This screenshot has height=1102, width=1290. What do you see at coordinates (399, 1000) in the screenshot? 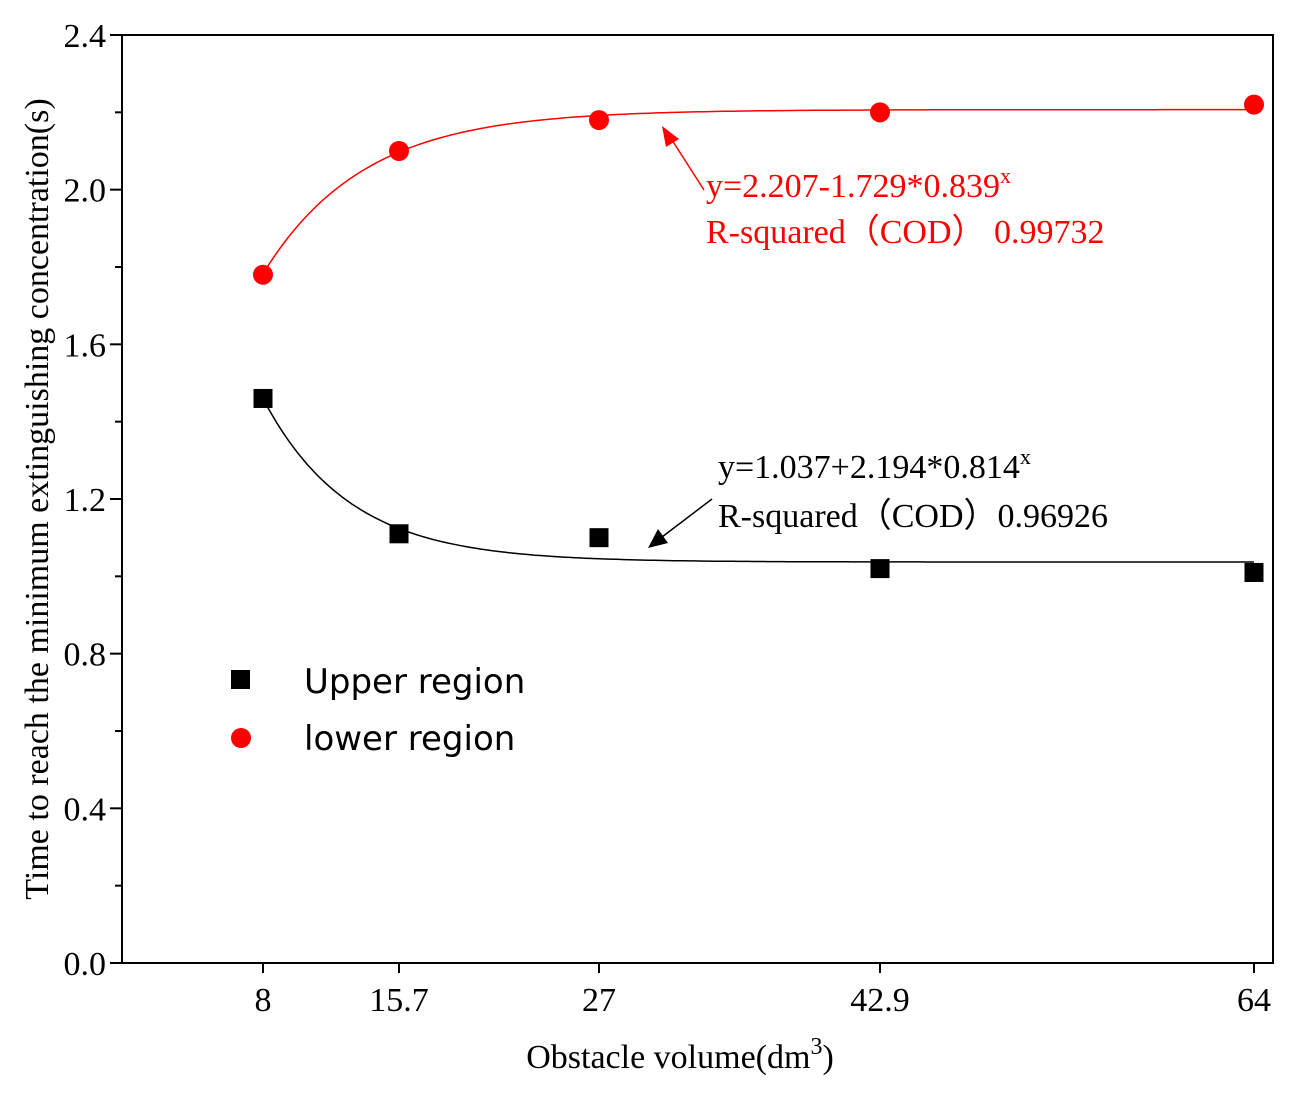
I see `x-tick-label: 15.7` at bounding box center [399, 1000].